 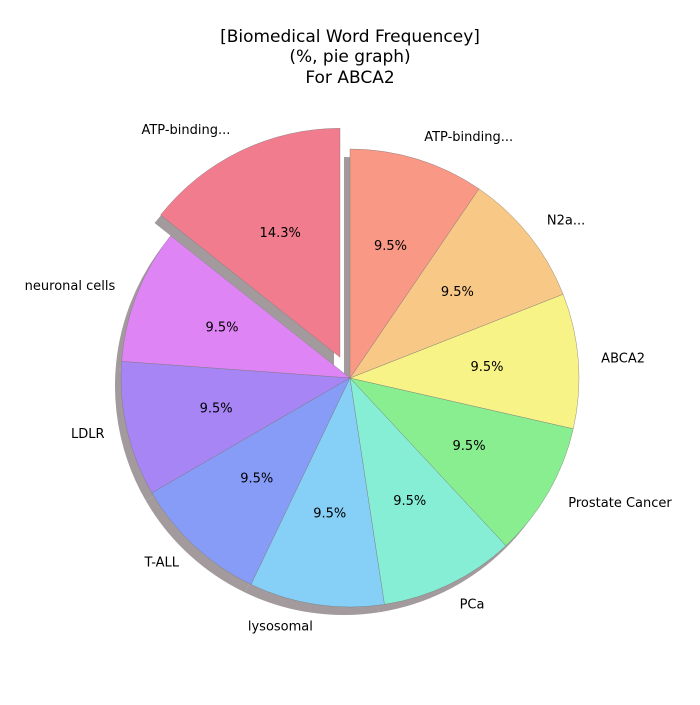 I want to click on pie-slice-7-abca2, so click(x=464, y=361).